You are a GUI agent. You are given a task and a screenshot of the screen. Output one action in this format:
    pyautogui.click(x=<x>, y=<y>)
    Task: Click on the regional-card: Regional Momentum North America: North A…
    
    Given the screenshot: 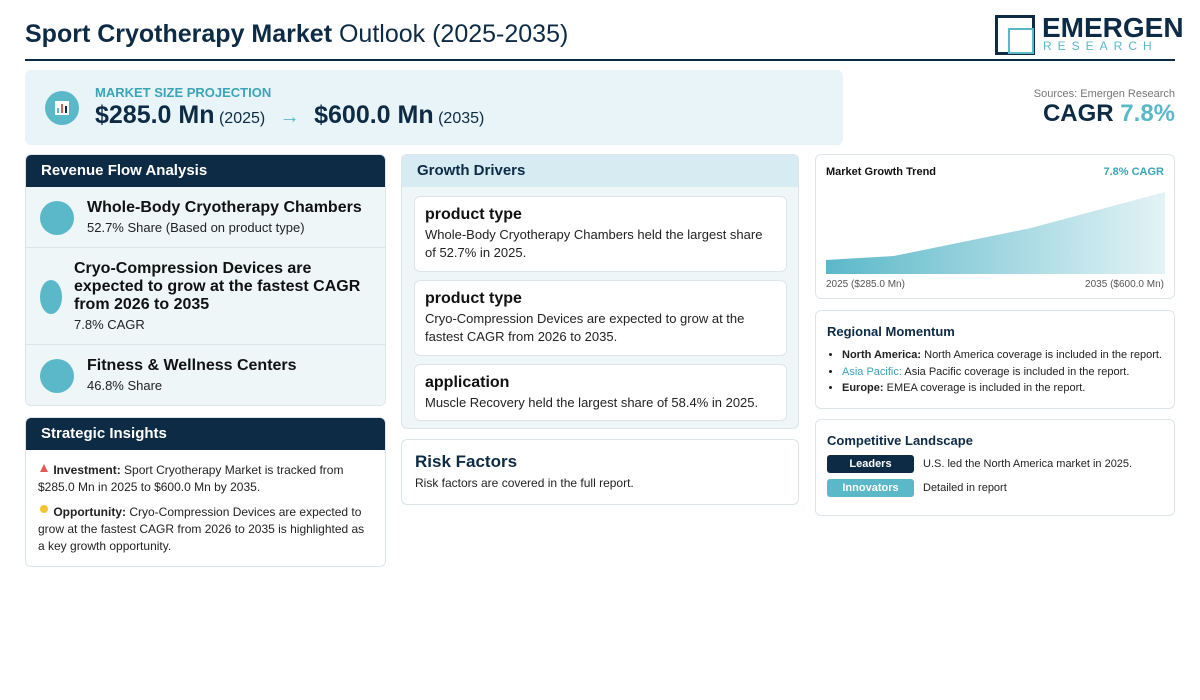 What is the action you would take?
    pyautogui.click(x=995, y=359)
    